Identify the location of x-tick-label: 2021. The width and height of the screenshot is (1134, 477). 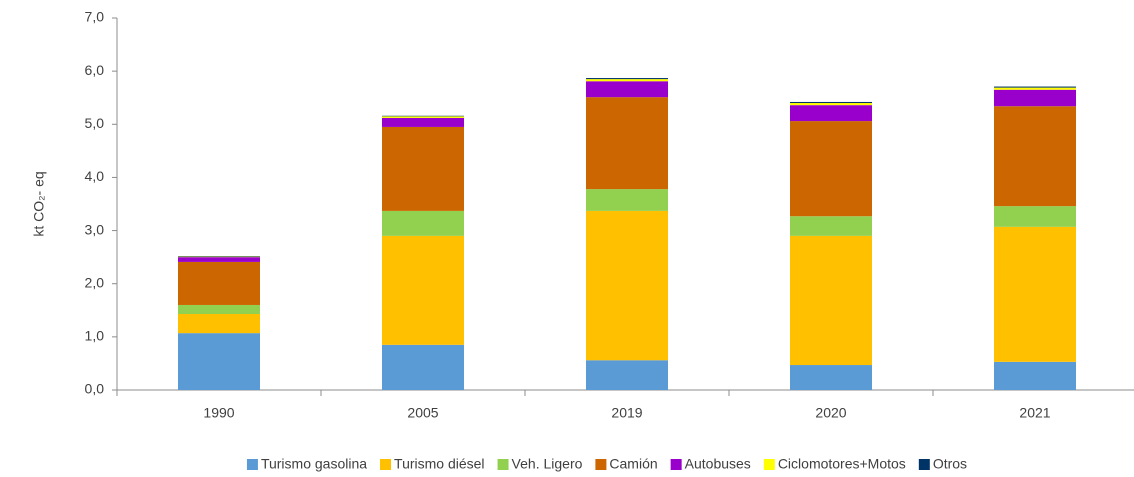
(1034, 413).